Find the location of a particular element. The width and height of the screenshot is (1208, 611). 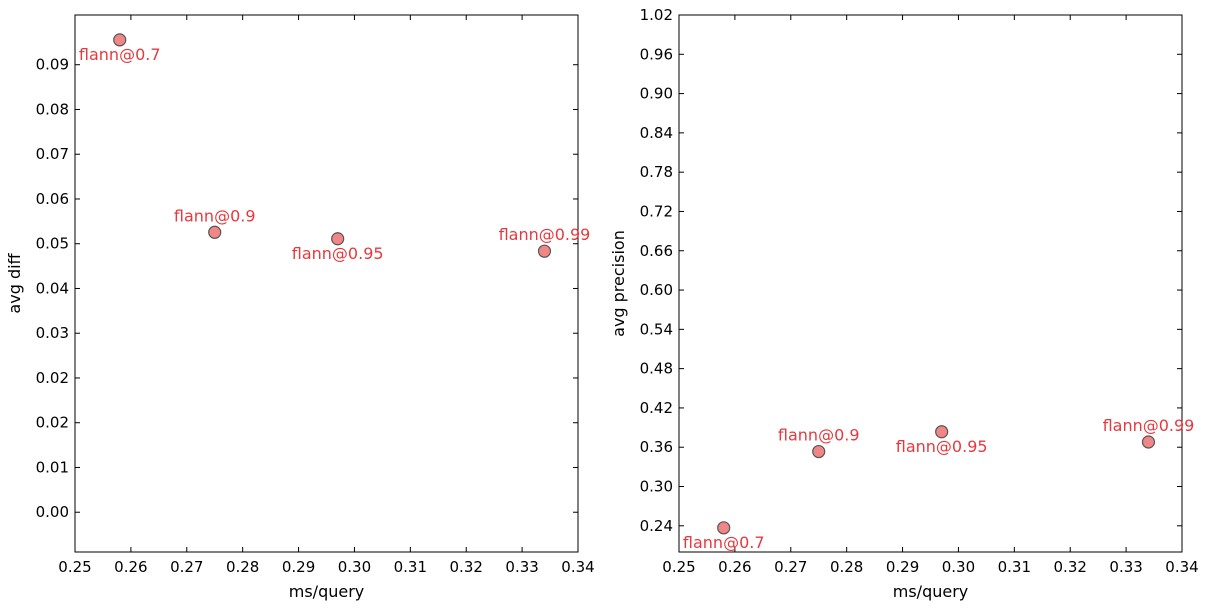

y-axis-label: avg precision is located at coordinates (618, 283).